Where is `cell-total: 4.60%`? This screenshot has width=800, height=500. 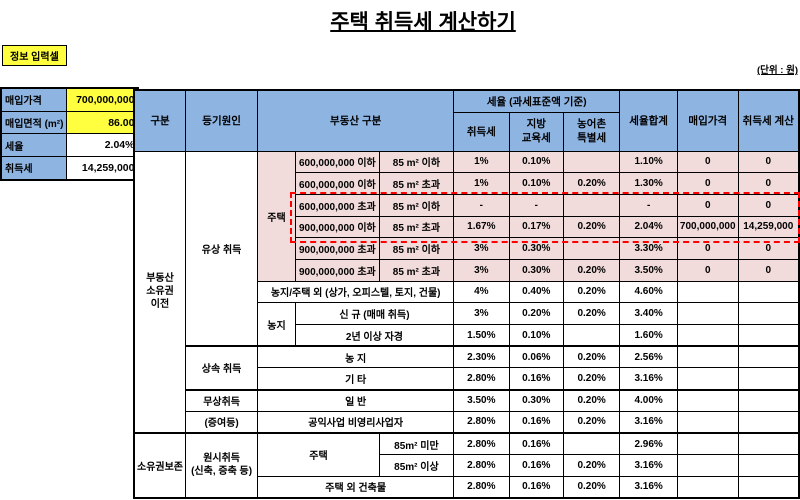 cell-total: 4.60% is located at coordinates (648, 292).